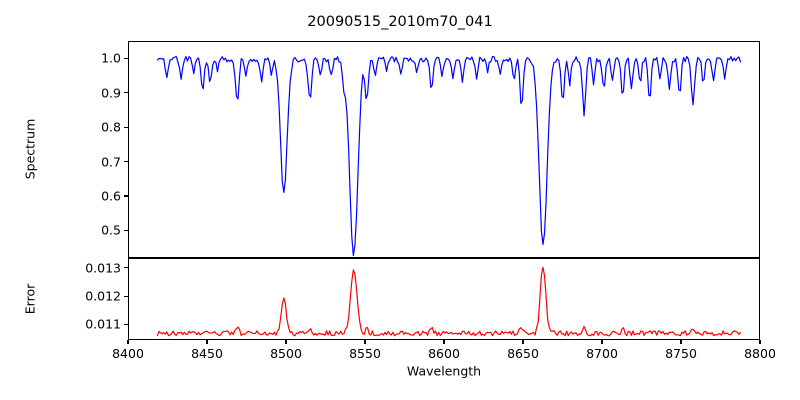 Image resolution: width=800 pixels, height=400 pixels. I want to click on error-y-tick-label: 0.012, so click(103, 296).